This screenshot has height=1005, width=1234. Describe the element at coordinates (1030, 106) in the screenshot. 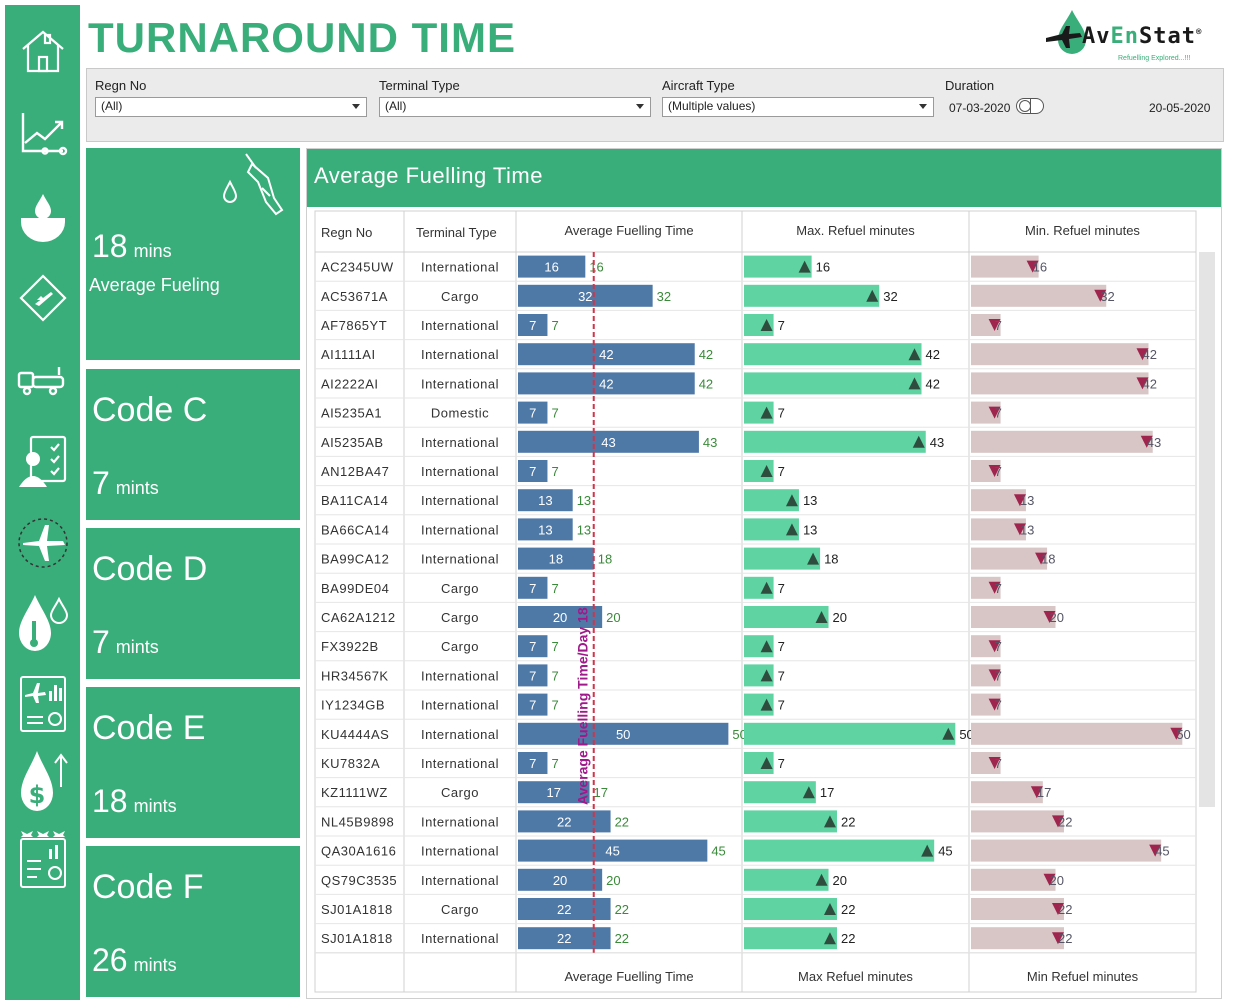

I see `duration-range-slider` at that location.